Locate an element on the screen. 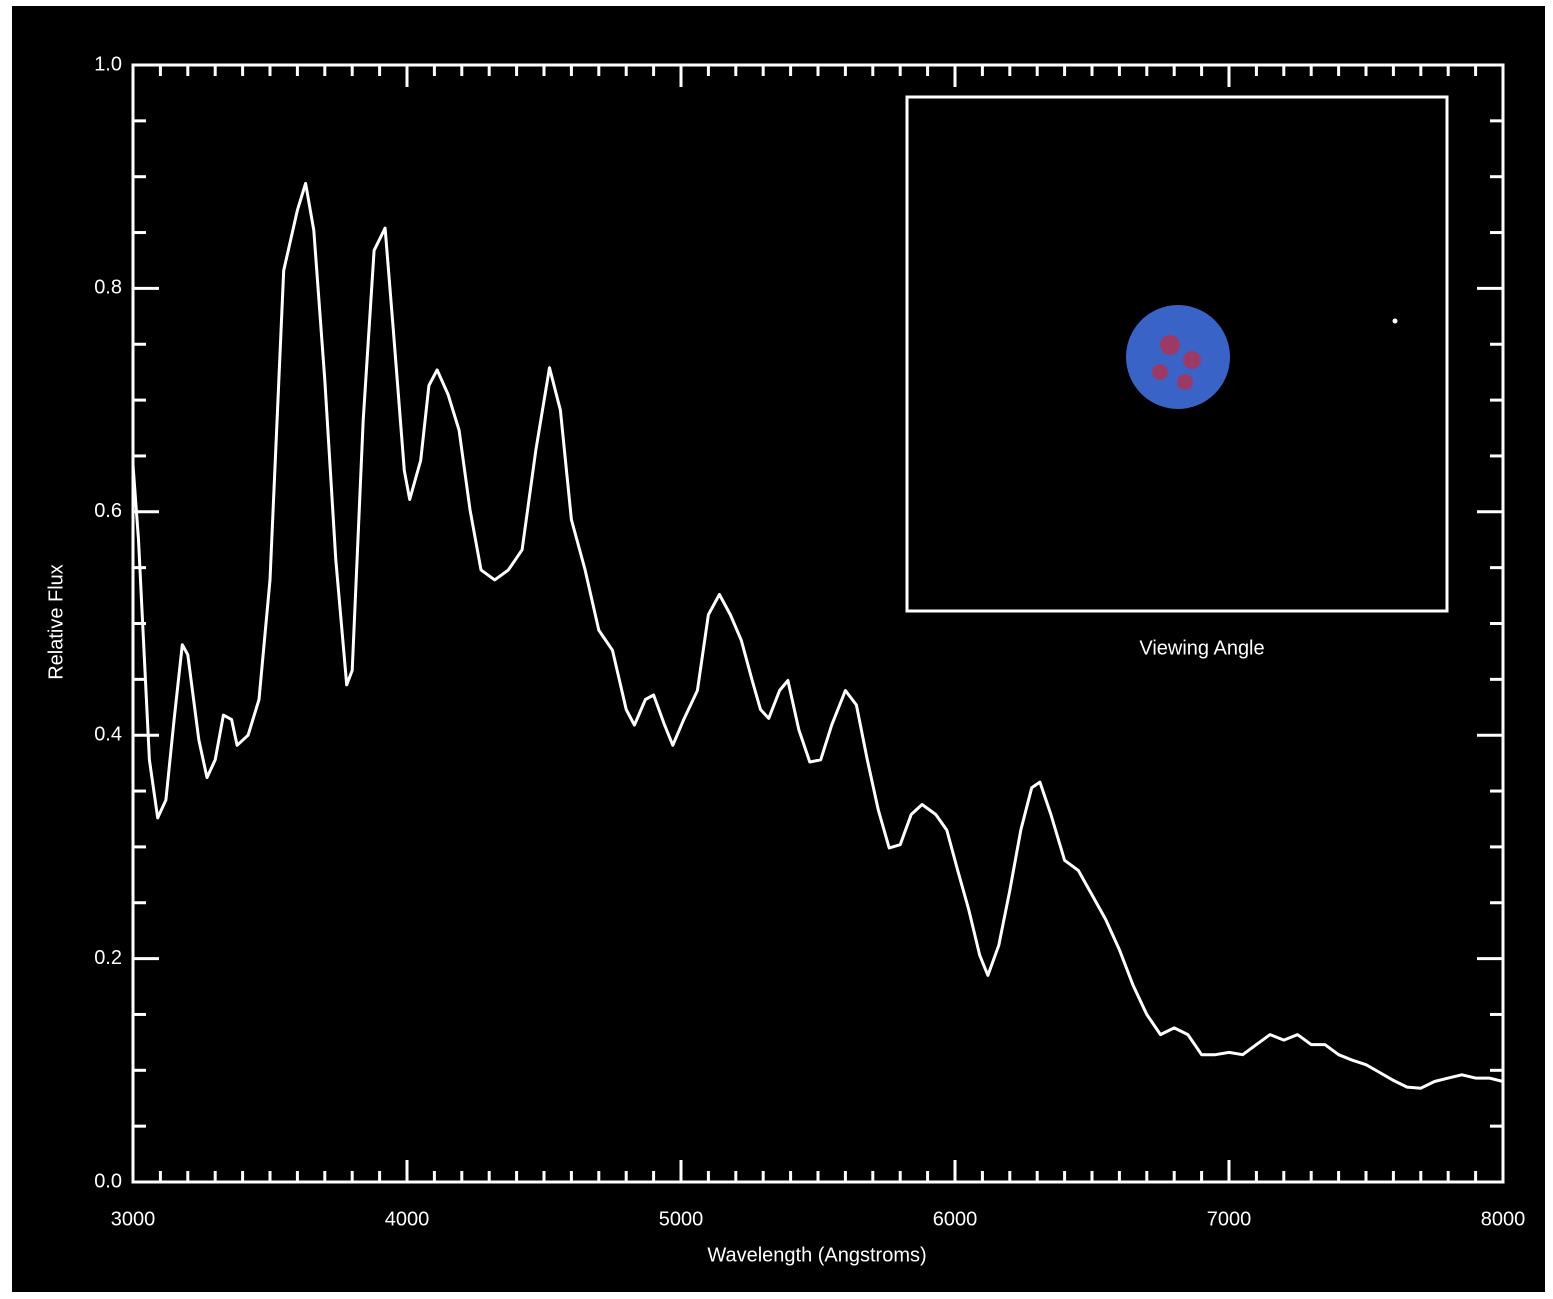 The height and width of the screenshot is (1299, 1553). x-tick-label: 6000 is located at coordinates (955, 1219).